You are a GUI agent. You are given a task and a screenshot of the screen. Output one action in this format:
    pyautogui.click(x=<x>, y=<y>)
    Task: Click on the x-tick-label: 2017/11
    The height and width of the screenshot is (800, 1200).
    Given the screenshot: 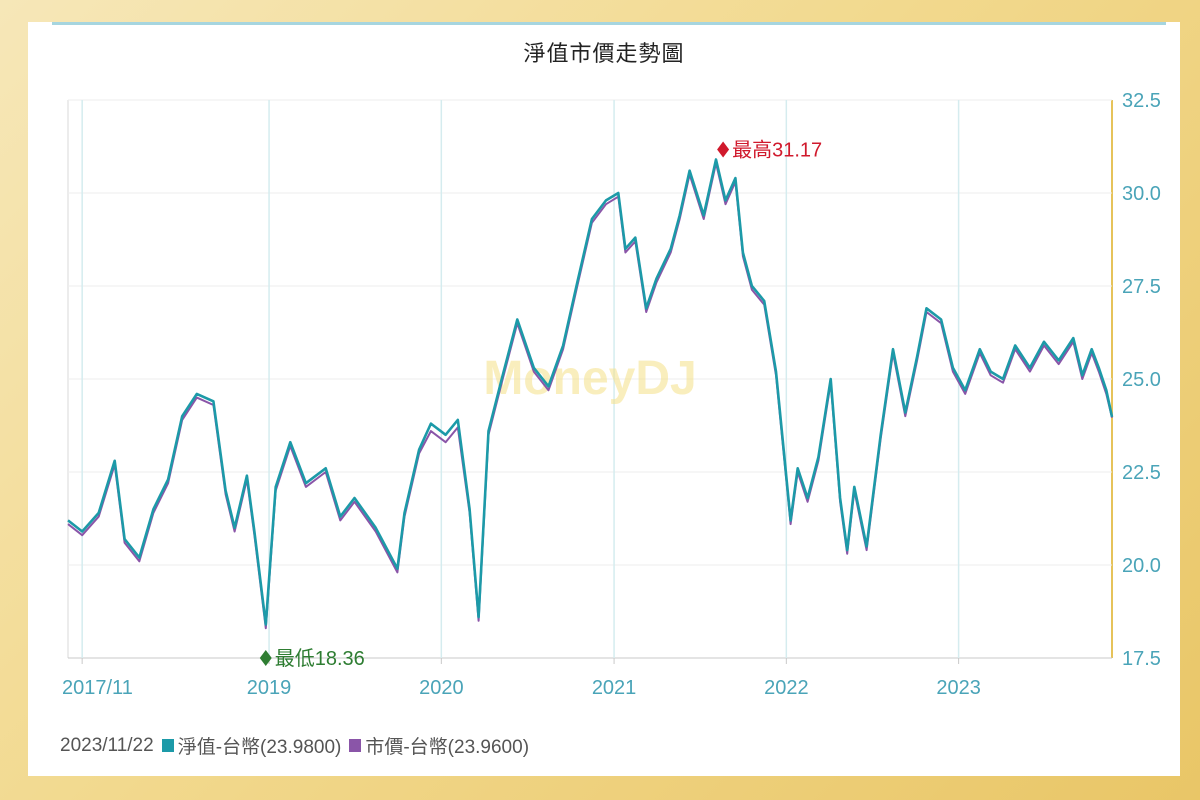 What is the action you would take?
    pyautogui.click(x=97, y=688)
    